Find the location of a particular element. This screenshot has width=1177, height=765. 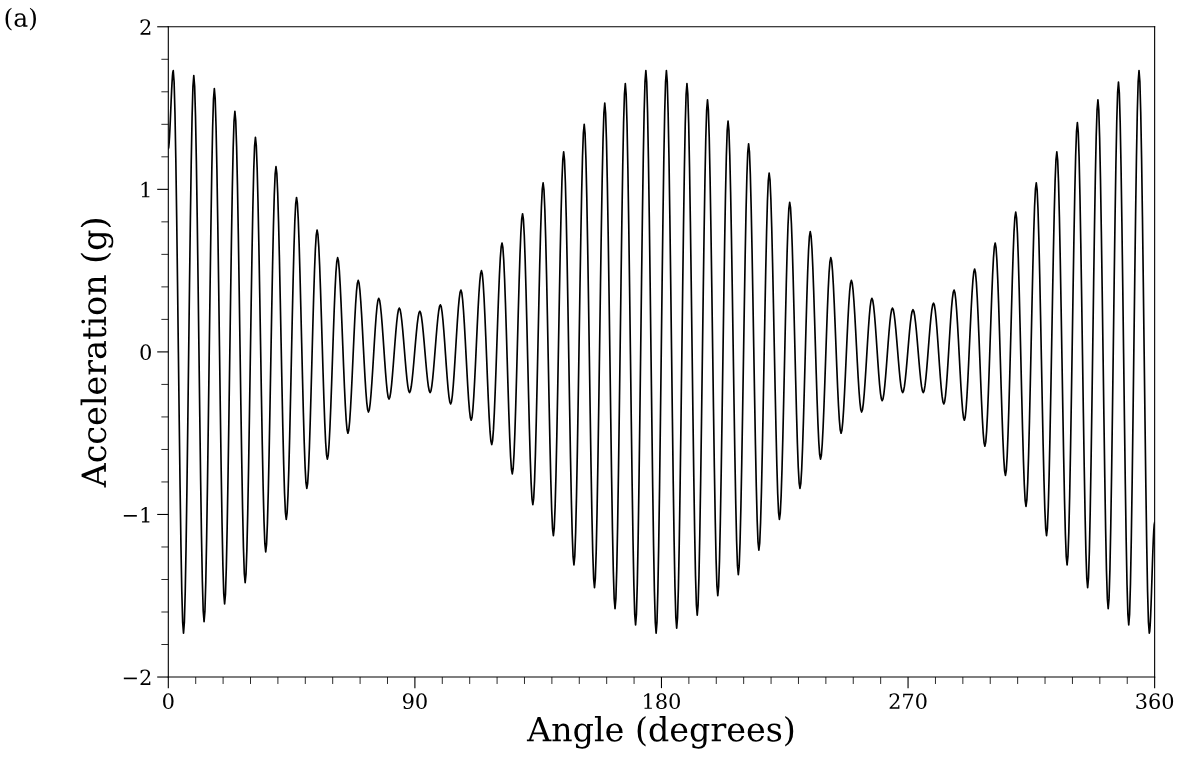

y-tick-label: −1 is located at coordinates (136, 514).